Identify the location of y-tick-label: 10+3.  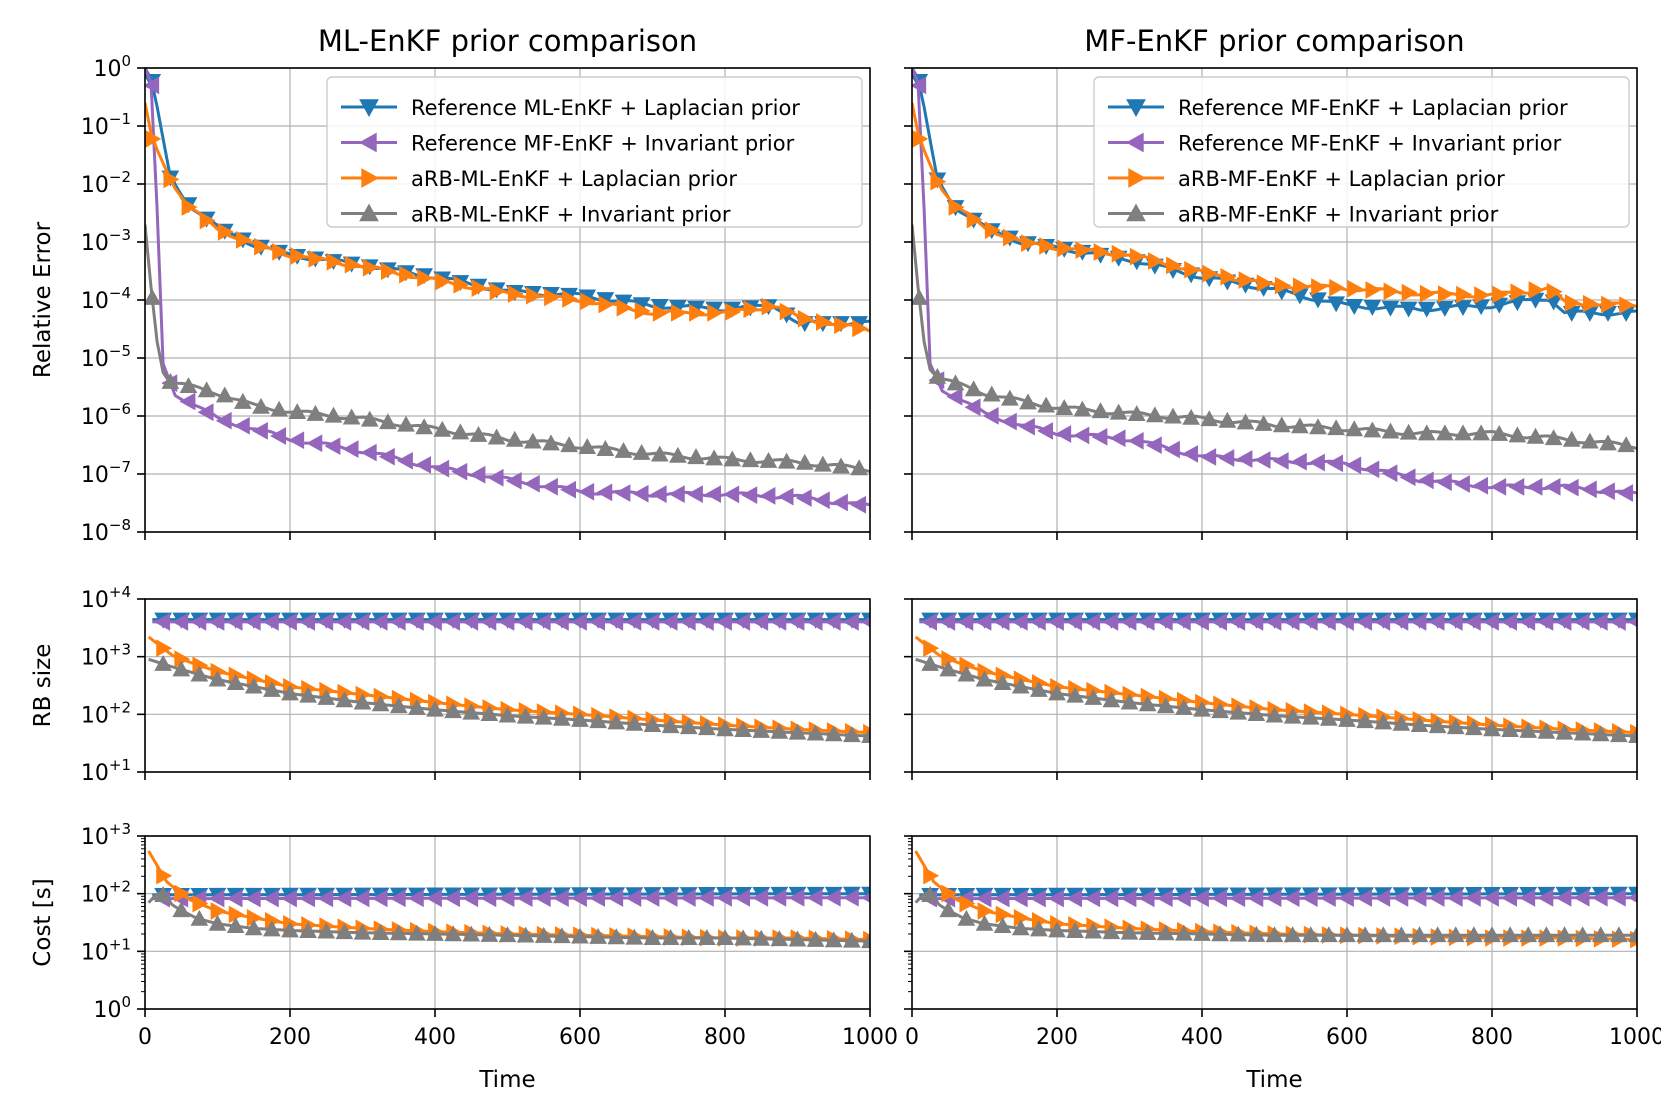
(106, 656).